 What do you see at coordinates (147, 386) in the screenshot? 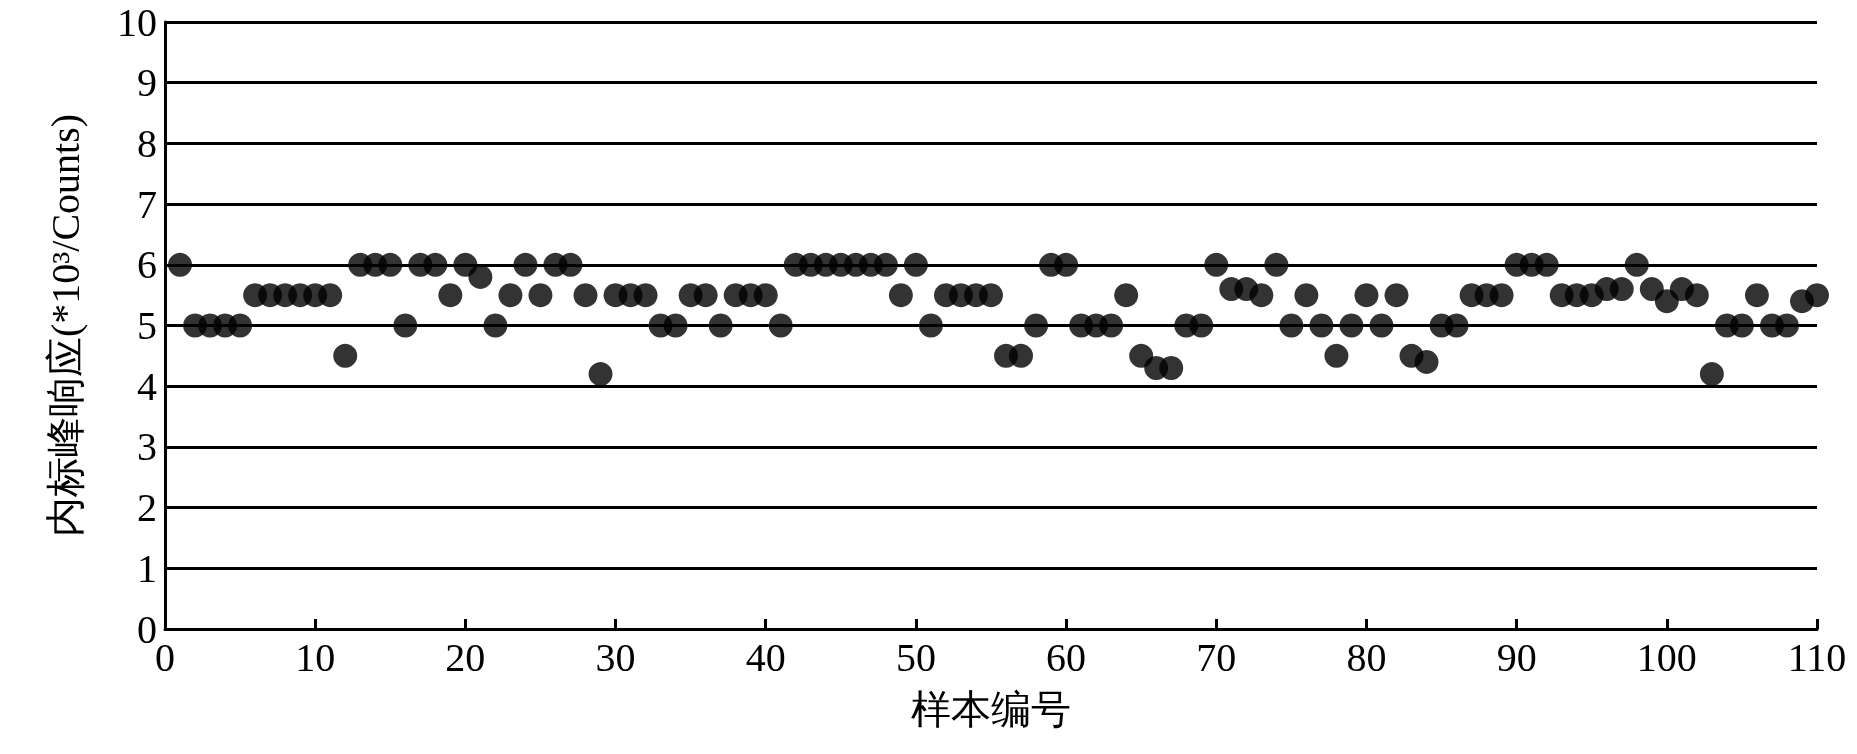
I see `y-tick-label: 4` at bounding box center [147, 386].